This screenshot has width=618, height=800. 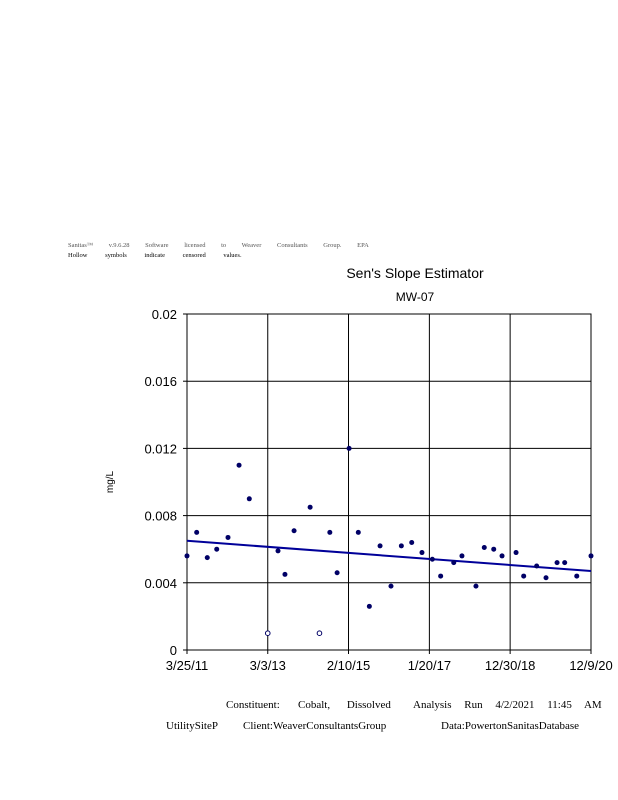 I want to click on client-name: Client:WeaverConsultantsGroup, so click(x=315, y=726).